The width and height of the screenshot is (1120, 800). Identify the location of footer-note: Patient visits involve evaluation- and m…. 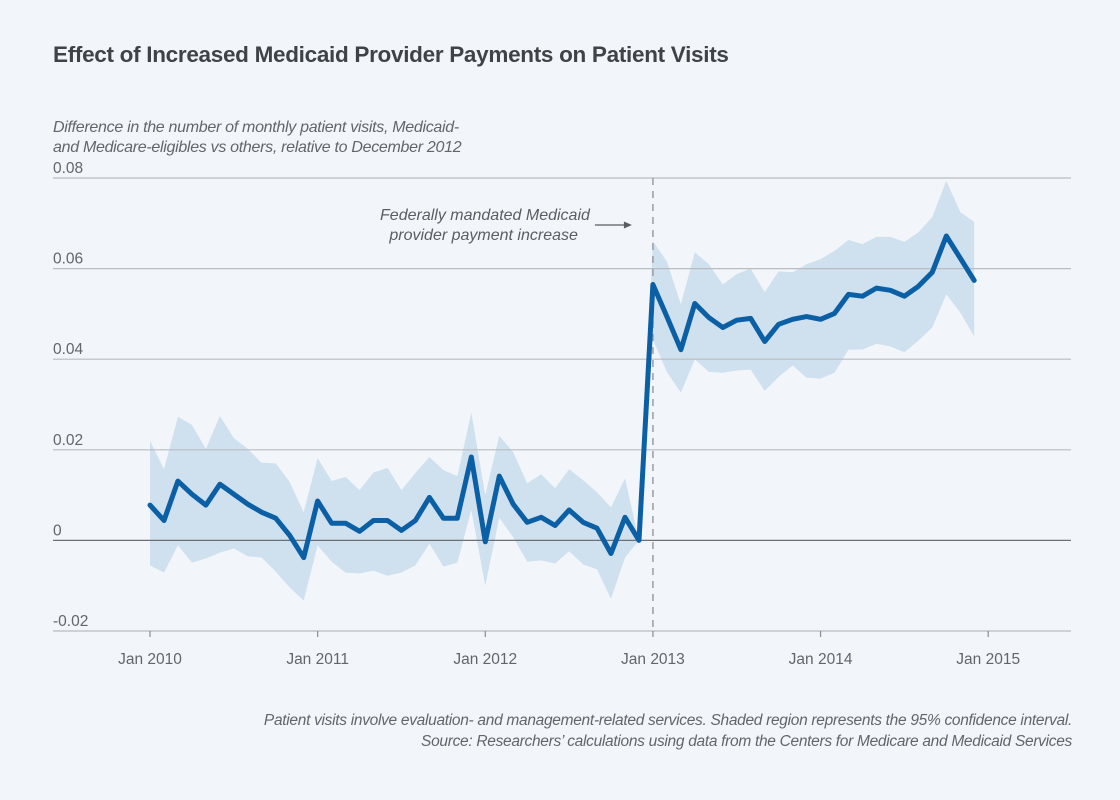
(667, 720).